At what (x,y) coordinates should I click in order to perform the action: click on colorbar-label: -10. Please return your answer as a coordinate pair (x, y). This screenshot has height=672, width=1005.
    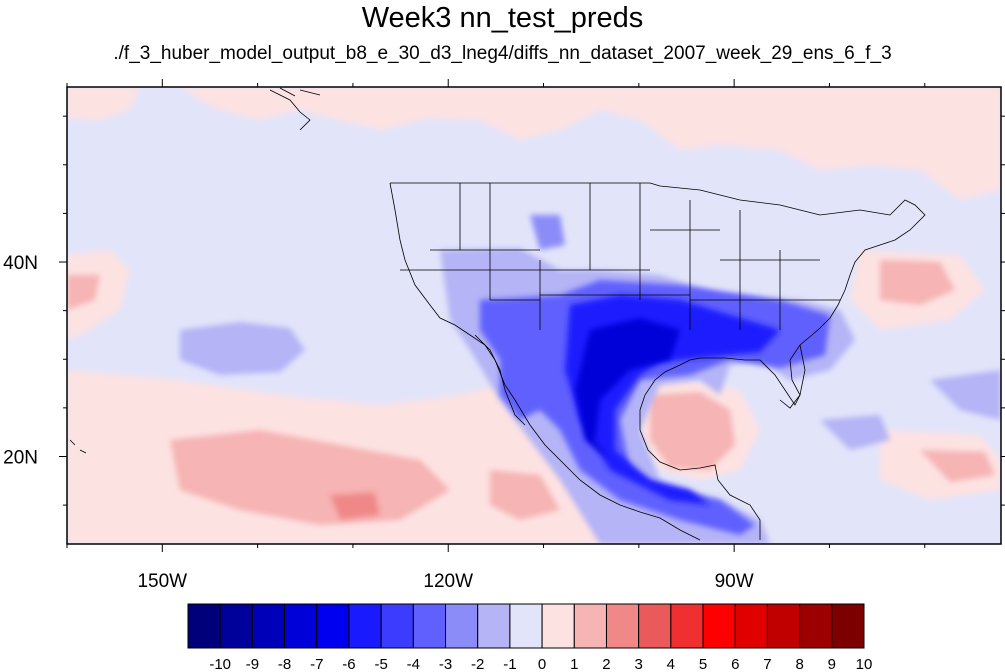
    Looking at the image, I should click on (220, 664).